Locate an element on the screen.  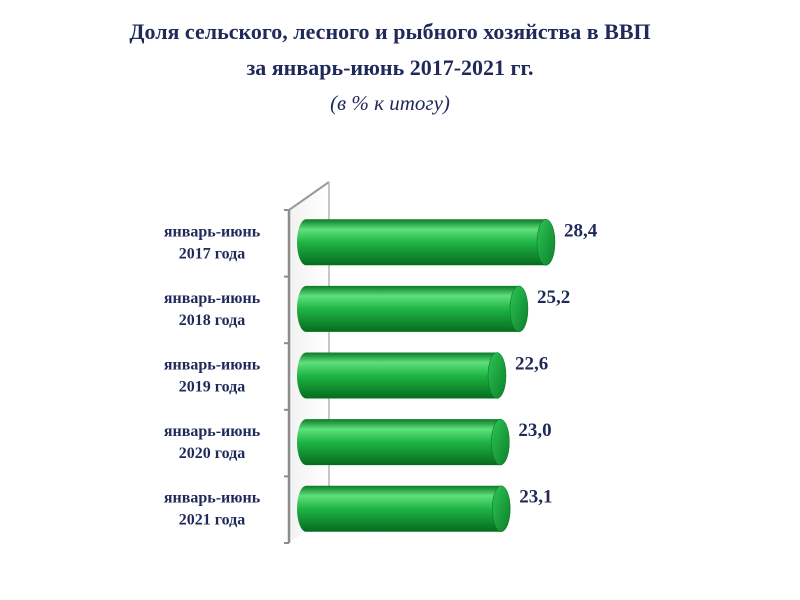
chart-title-line-2: за январь-июнь 2017-2021 гг. is located at coordinates (390, 67).